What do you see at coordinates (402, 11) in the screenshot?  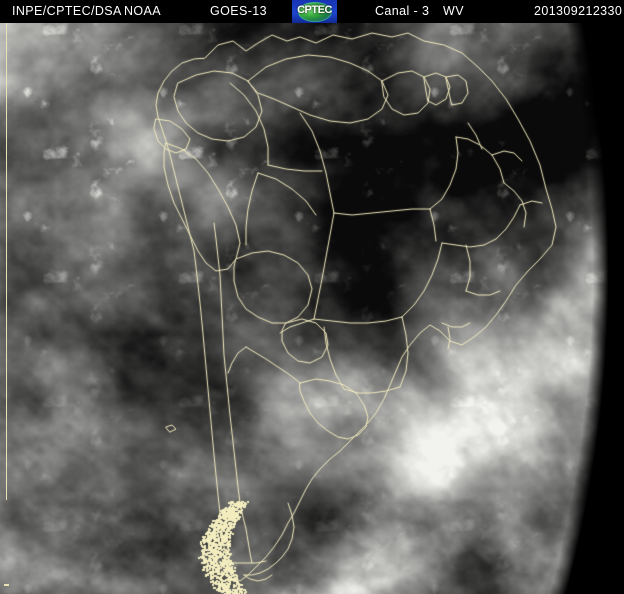 I see `channel-label: Canal - 3` at bounding box center [402, 11].